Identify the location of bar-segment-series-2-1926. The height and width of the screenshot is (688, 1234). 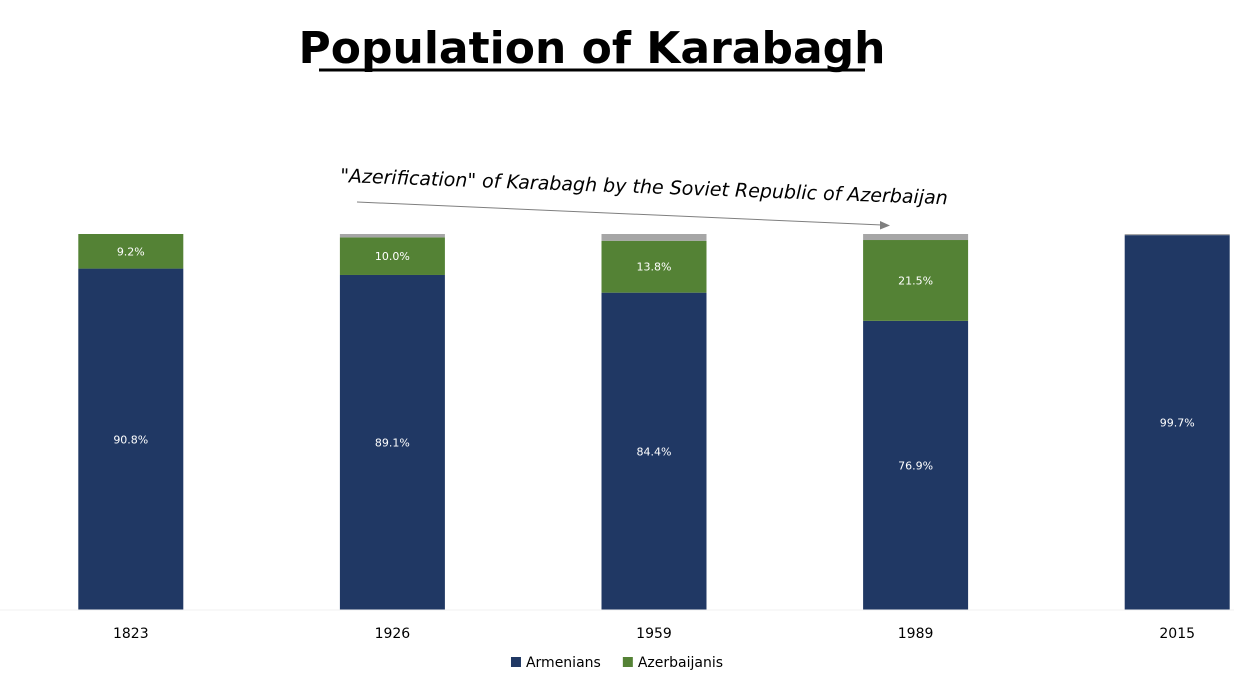
(392, 236).